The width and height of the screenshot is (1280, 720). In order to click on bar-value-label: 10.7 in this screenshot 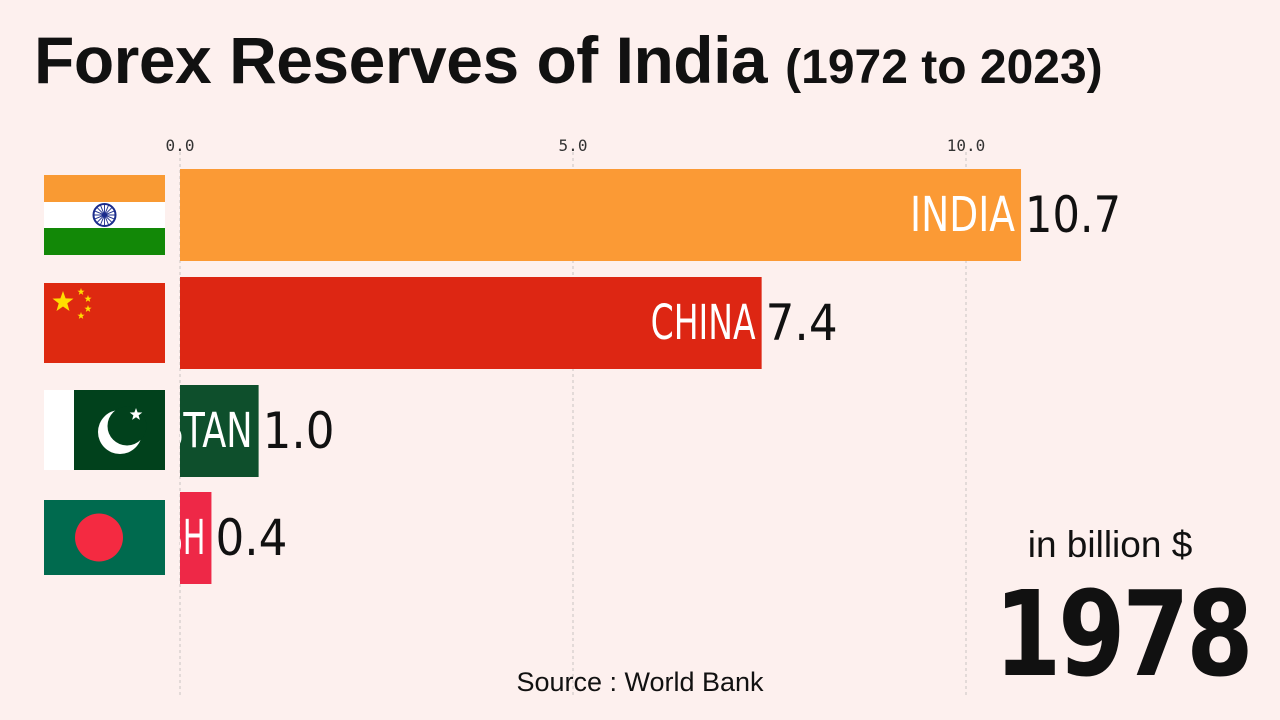, I will do `click(1073, 215)`.